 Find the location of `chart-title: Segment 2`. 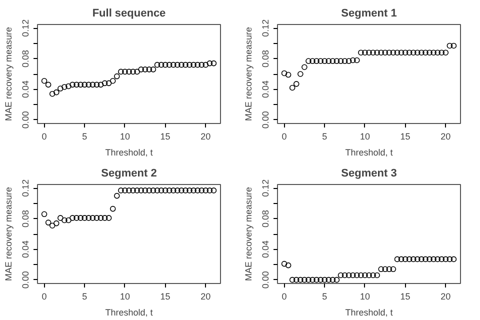

chart-title: Segment 2 is located at coordinates (129, 174).